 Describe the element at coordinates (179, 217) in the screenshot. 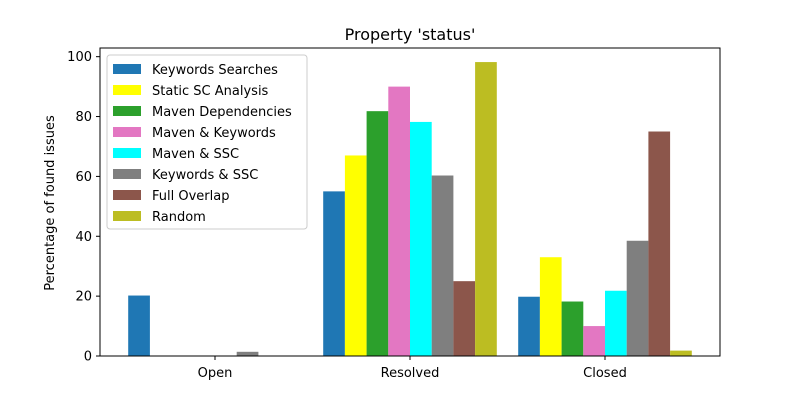

I see `legend-label: Random` at that location.